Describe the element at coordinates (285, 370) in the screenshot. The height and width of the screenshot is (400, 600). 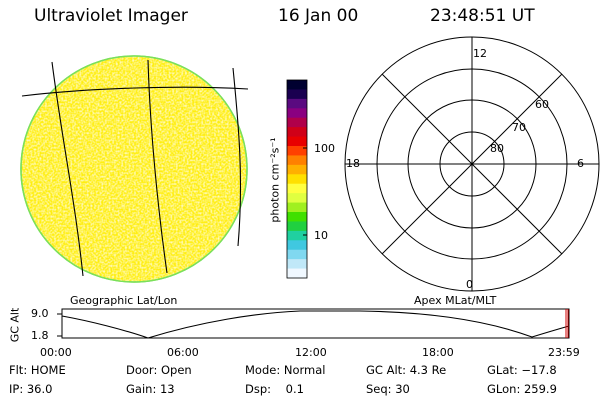
I see `status-mode: Mode: Normal` at that location.